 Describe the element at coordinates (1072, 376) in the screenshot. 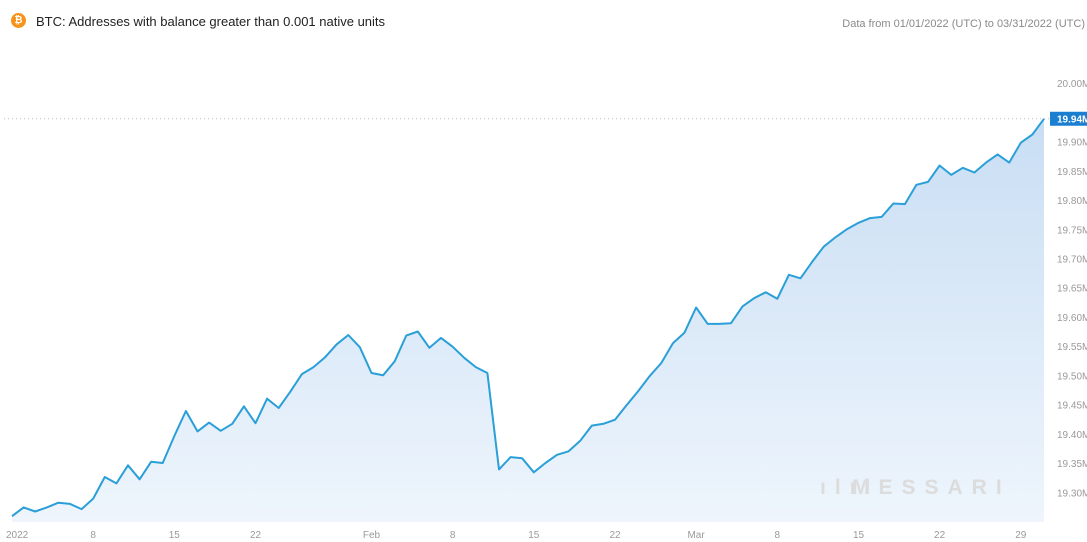

I see `y-tick-label: 19.50M` at that location.